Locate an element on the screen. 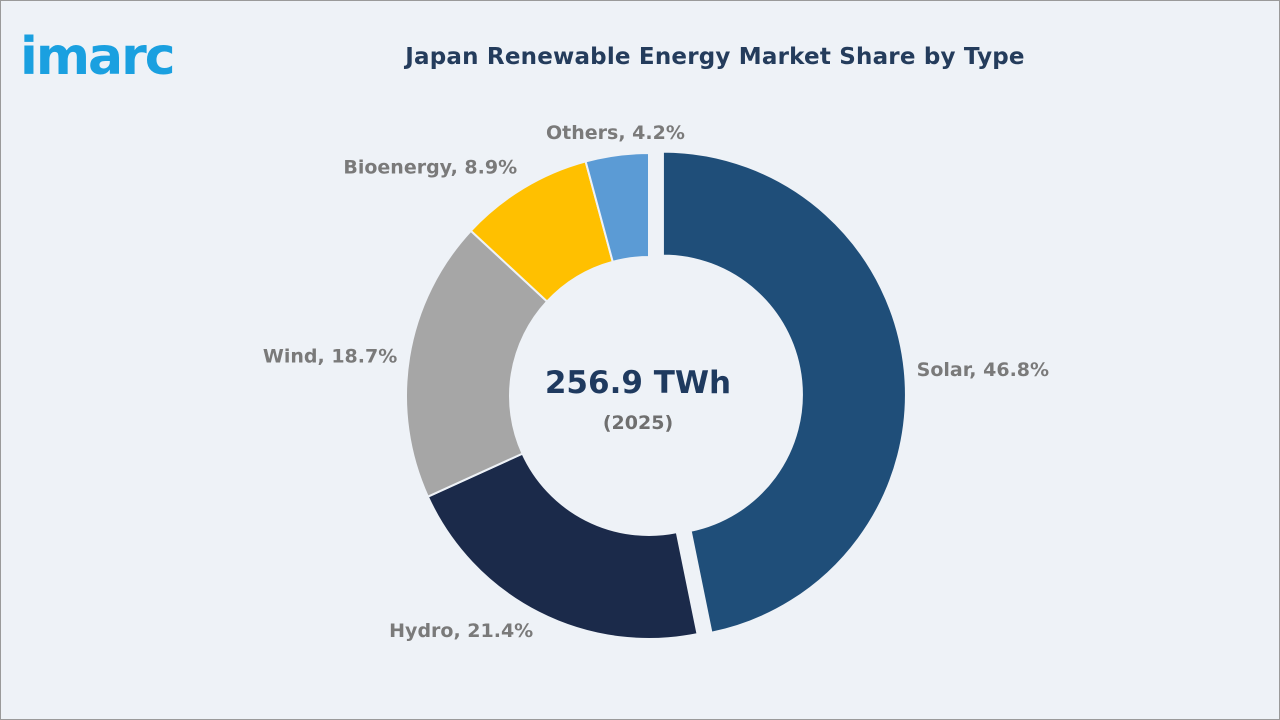 Image resolution: width=1280 pixels, height=720 pixels. slice-others is located at coordinates (617, 207).